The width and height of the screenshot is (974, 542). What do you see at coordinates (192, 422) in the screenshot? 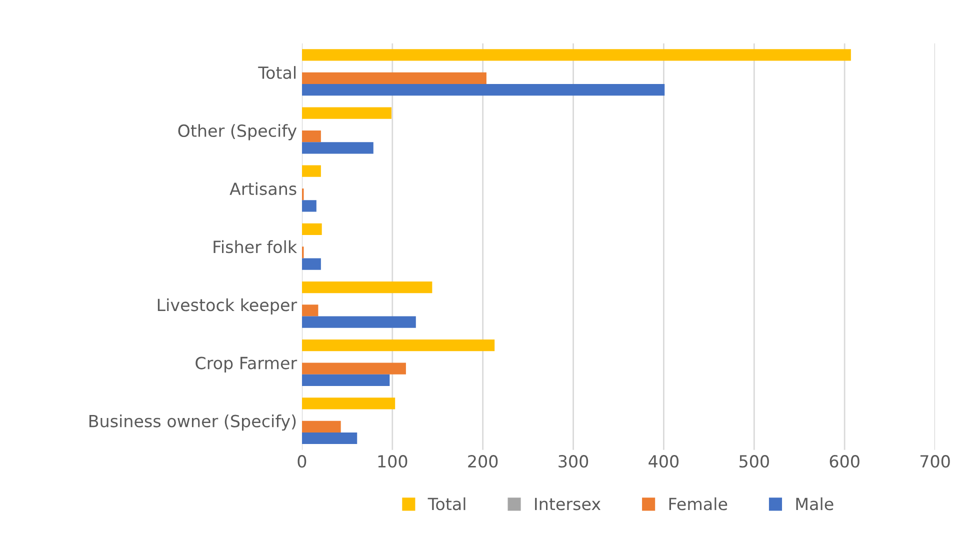
I see `y-tick-label: Business owner (Specify)` at bounding box center [192, 422].